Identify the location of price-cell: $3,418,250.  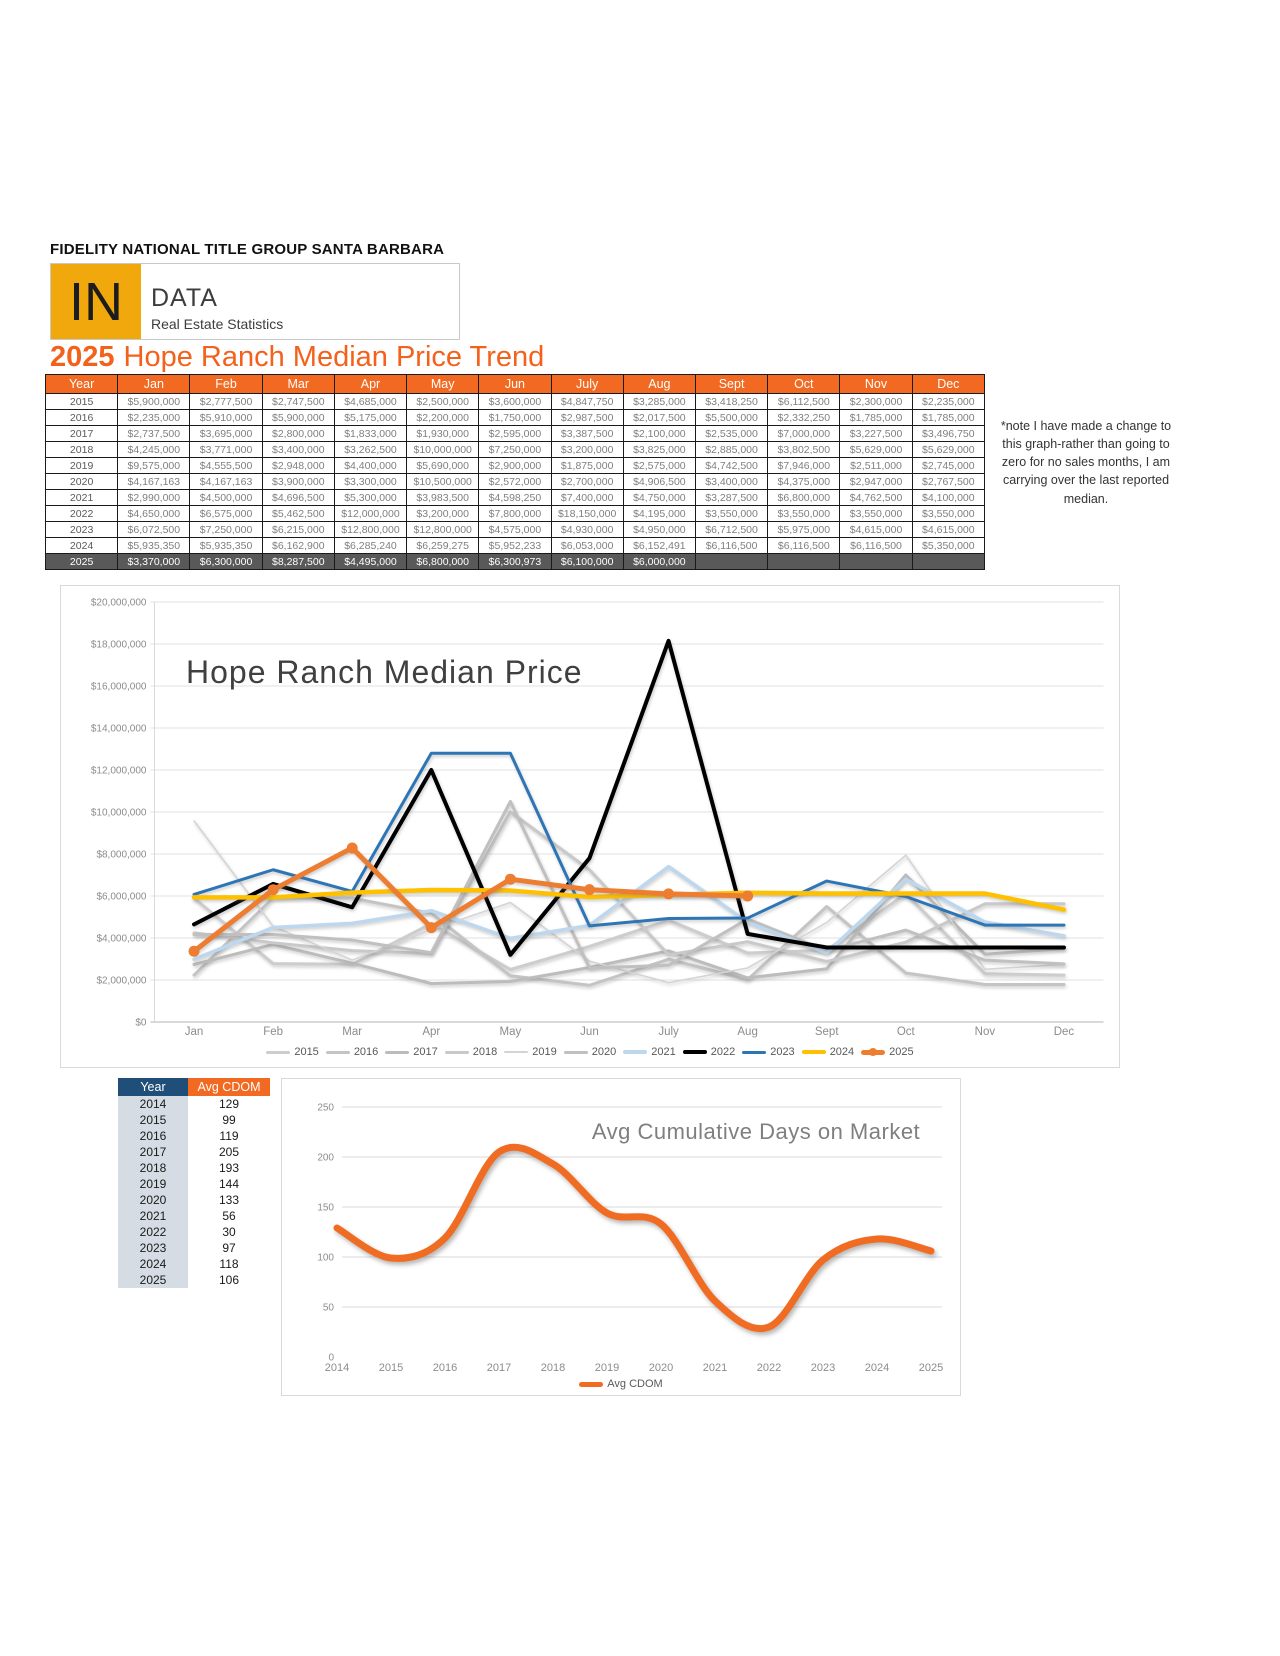
(731, 401).